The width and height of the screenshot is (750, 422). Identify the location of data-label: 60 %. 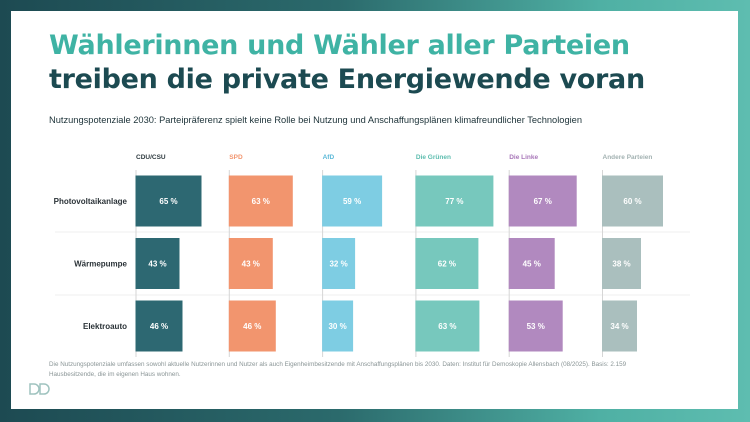
(632, 201).